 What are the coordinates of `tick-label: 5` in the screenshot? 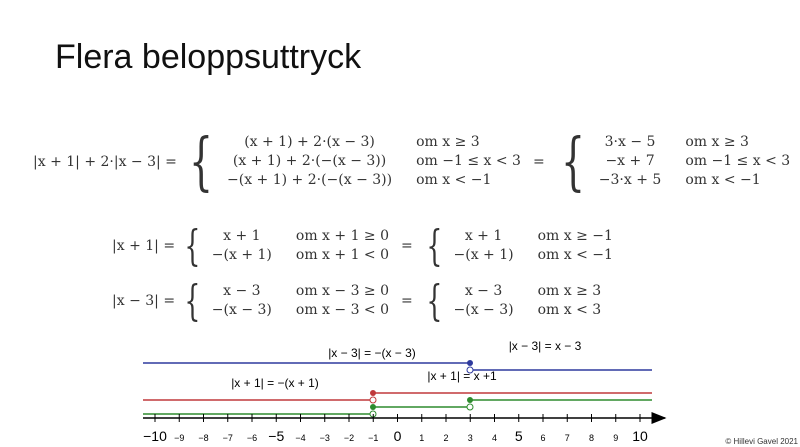 It's located at (519, 436).